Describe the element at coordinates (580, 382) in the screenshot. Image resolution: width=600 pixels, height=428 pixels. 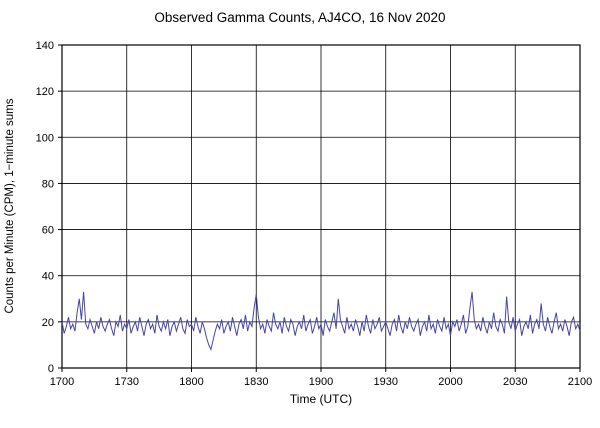
I see `x-tick-label: 2100` at that location.